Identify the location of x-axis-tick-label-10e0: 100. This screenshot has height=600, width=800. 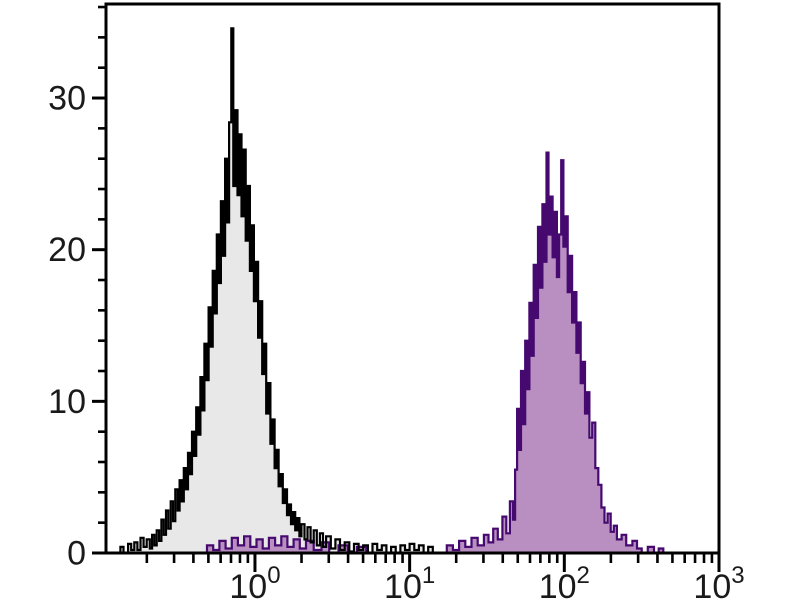
(254, 581).